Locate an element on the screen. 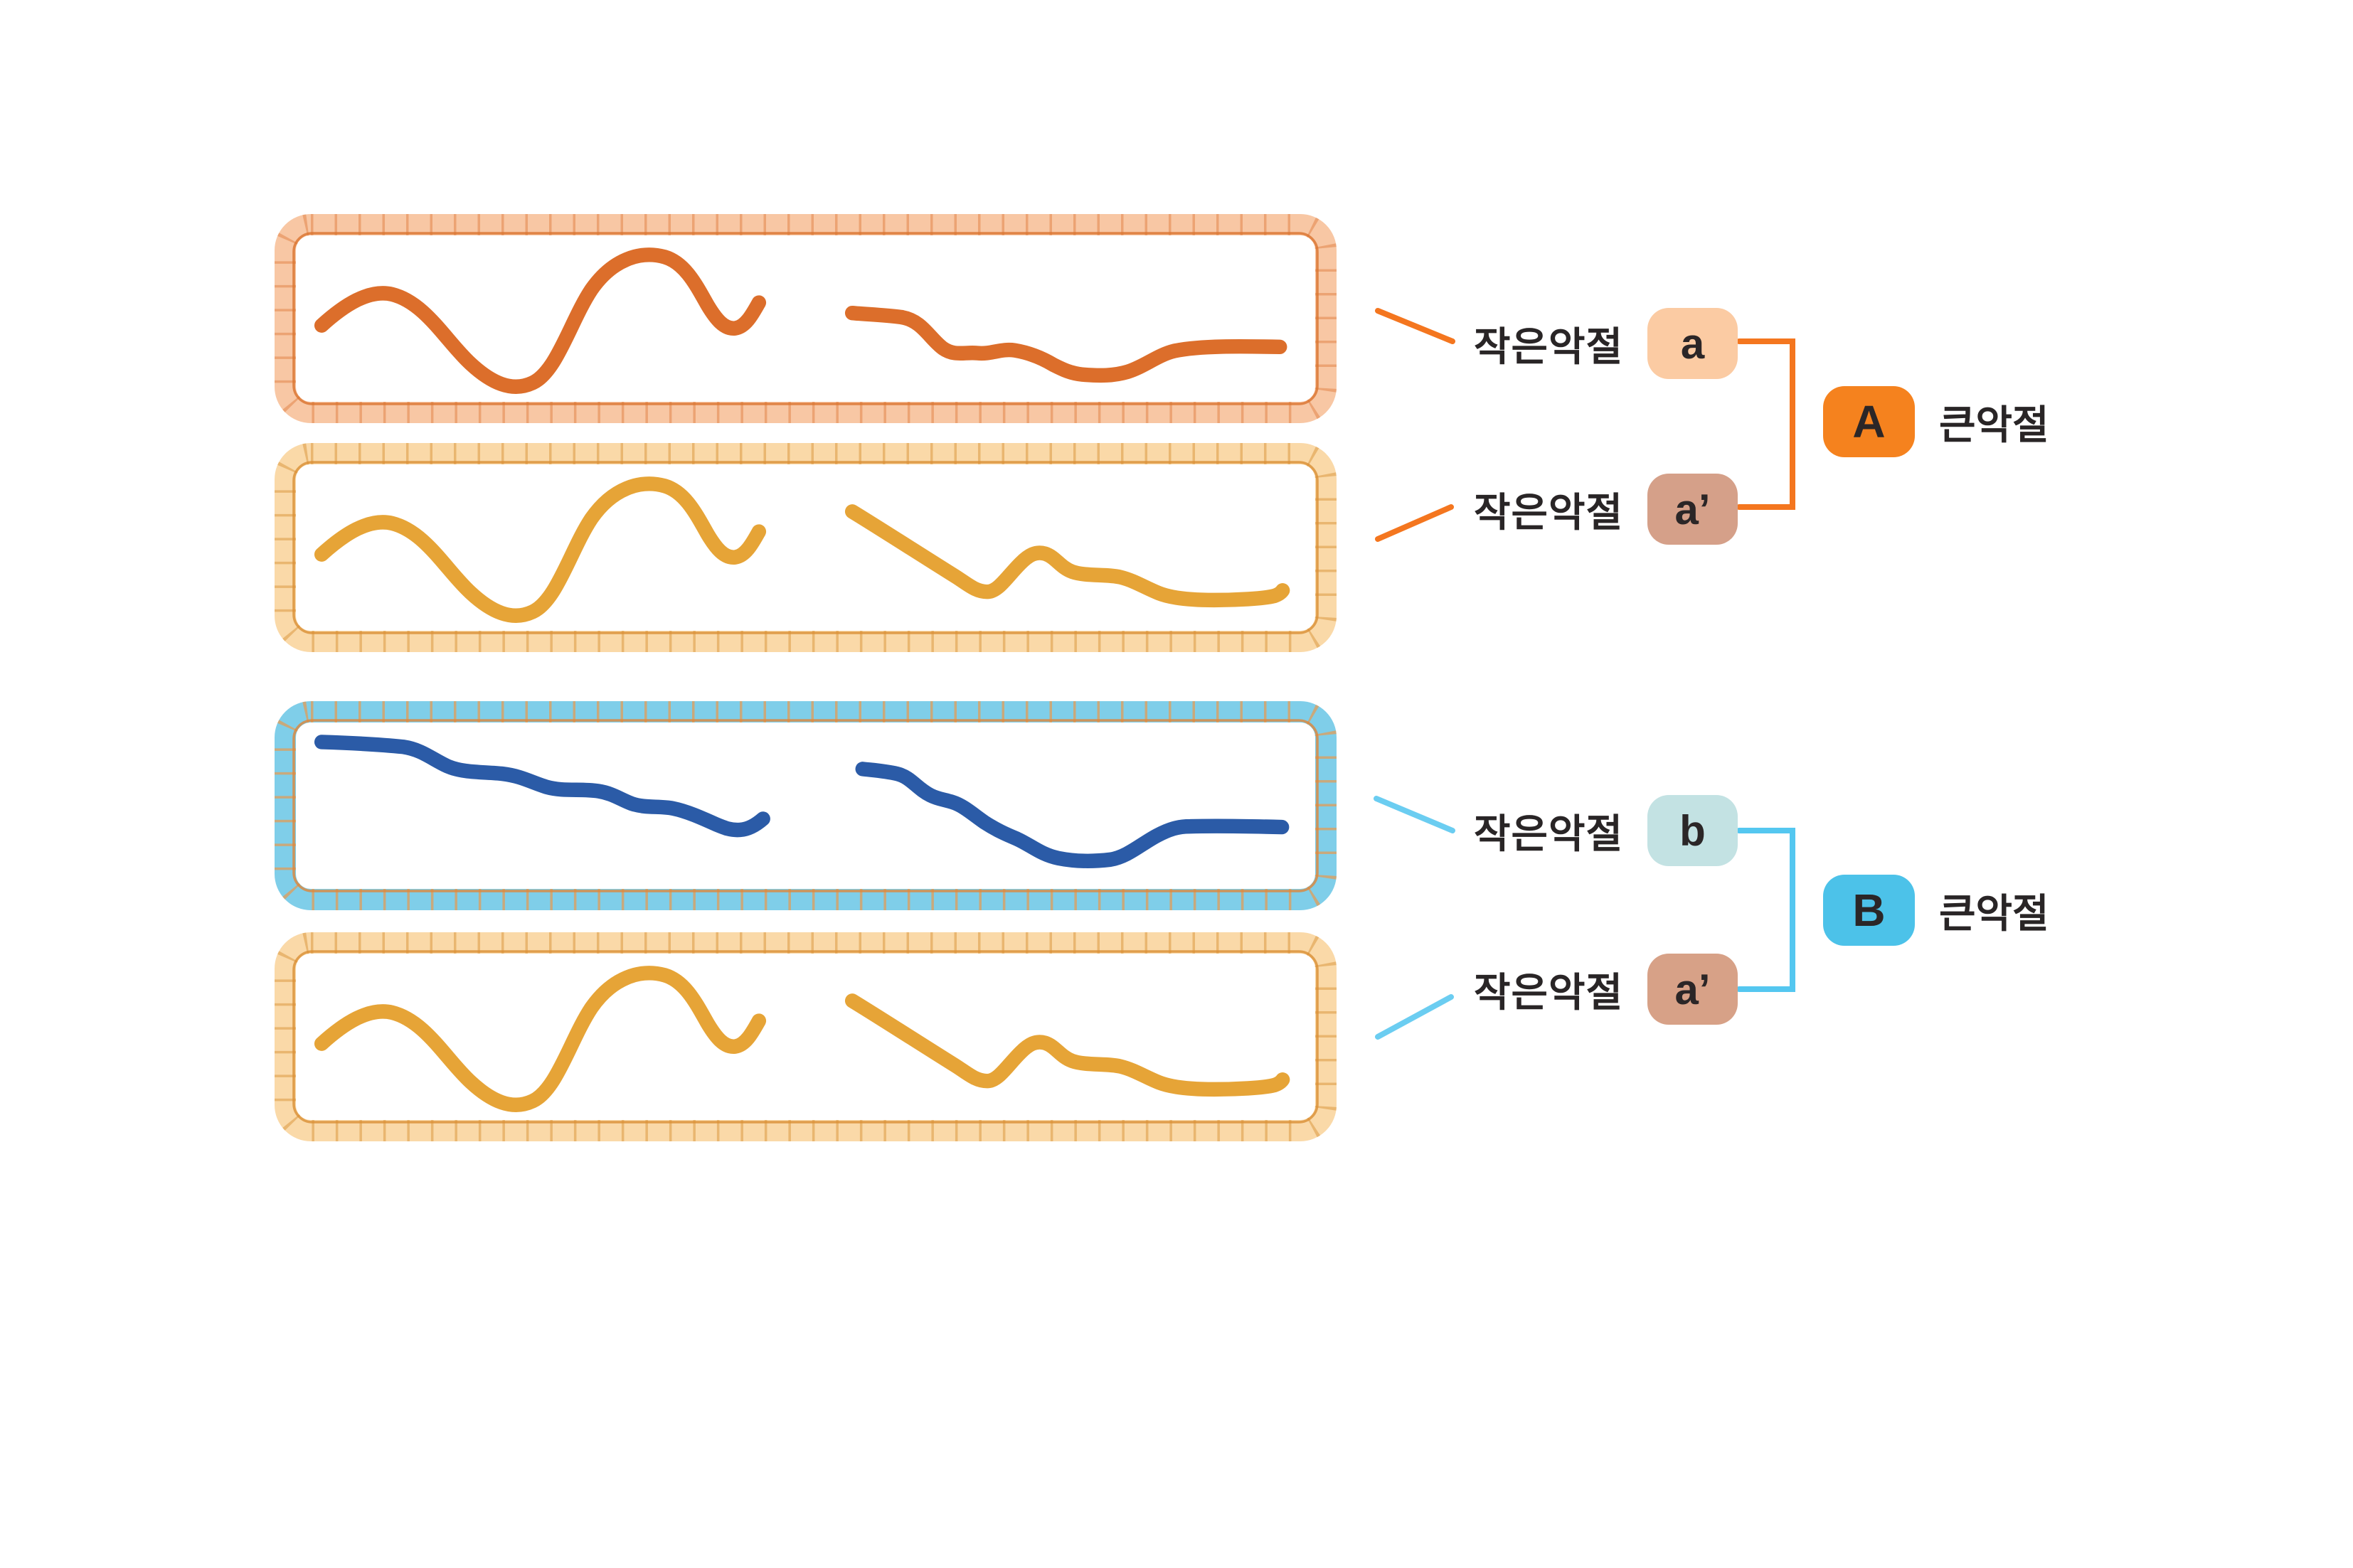 The height and width of the screenshot is (1568, 2353). connector-strip3-to-b is located at coordinates (1414, 814).